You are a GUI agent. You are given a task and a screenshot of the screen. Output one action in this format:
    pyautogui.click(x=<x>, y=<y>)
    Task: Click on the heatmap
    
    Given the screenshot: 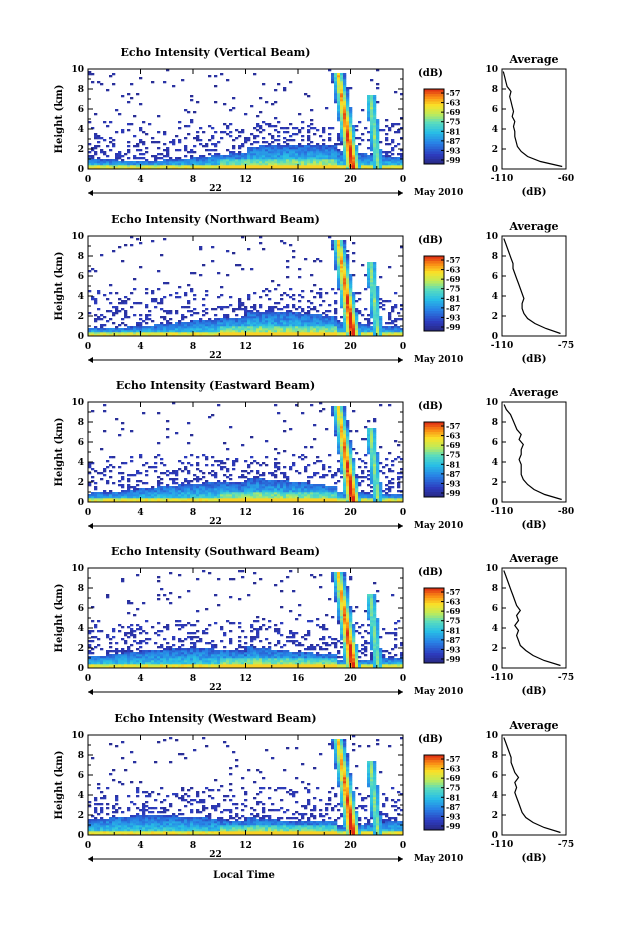 What is the action you would take?
    pyautogui.click(x=246, y=619)
    